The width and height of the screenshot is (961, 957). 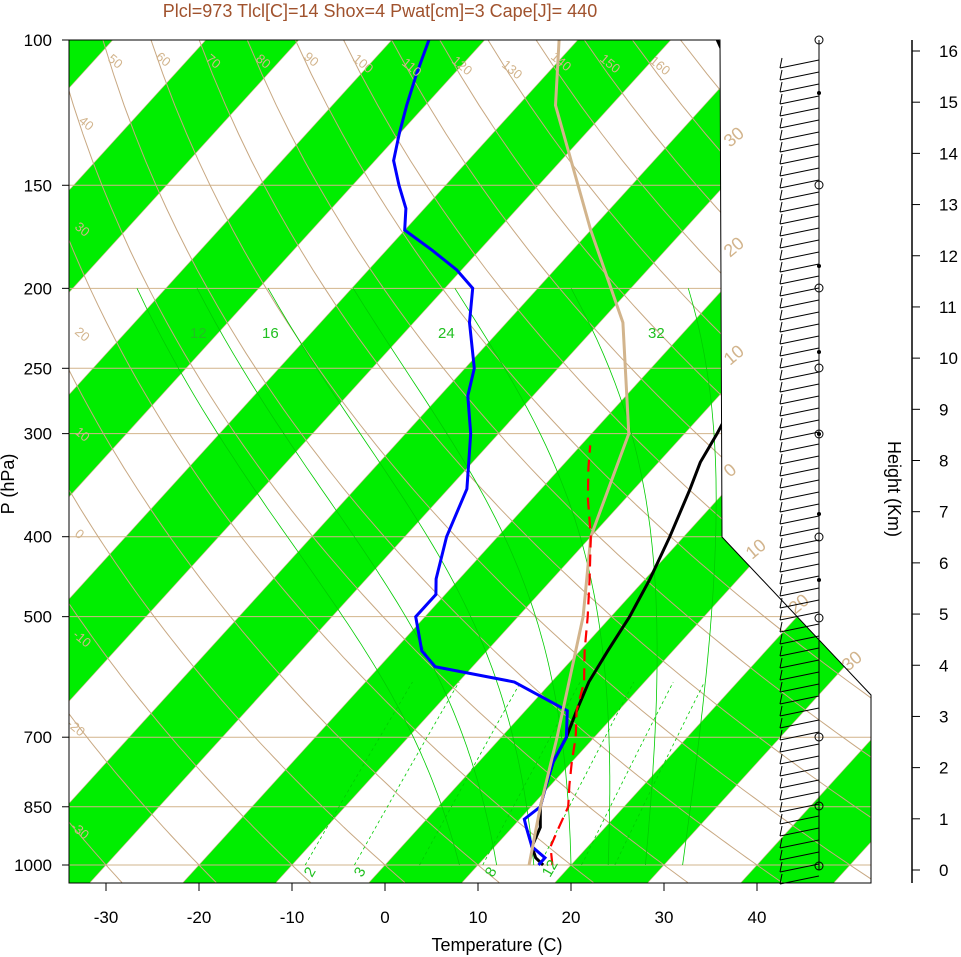 What do you see at coordinates (9, 484) in the screenshot?
I see `y-axis-label: P (hPa)` at bounding box center [9, 484].